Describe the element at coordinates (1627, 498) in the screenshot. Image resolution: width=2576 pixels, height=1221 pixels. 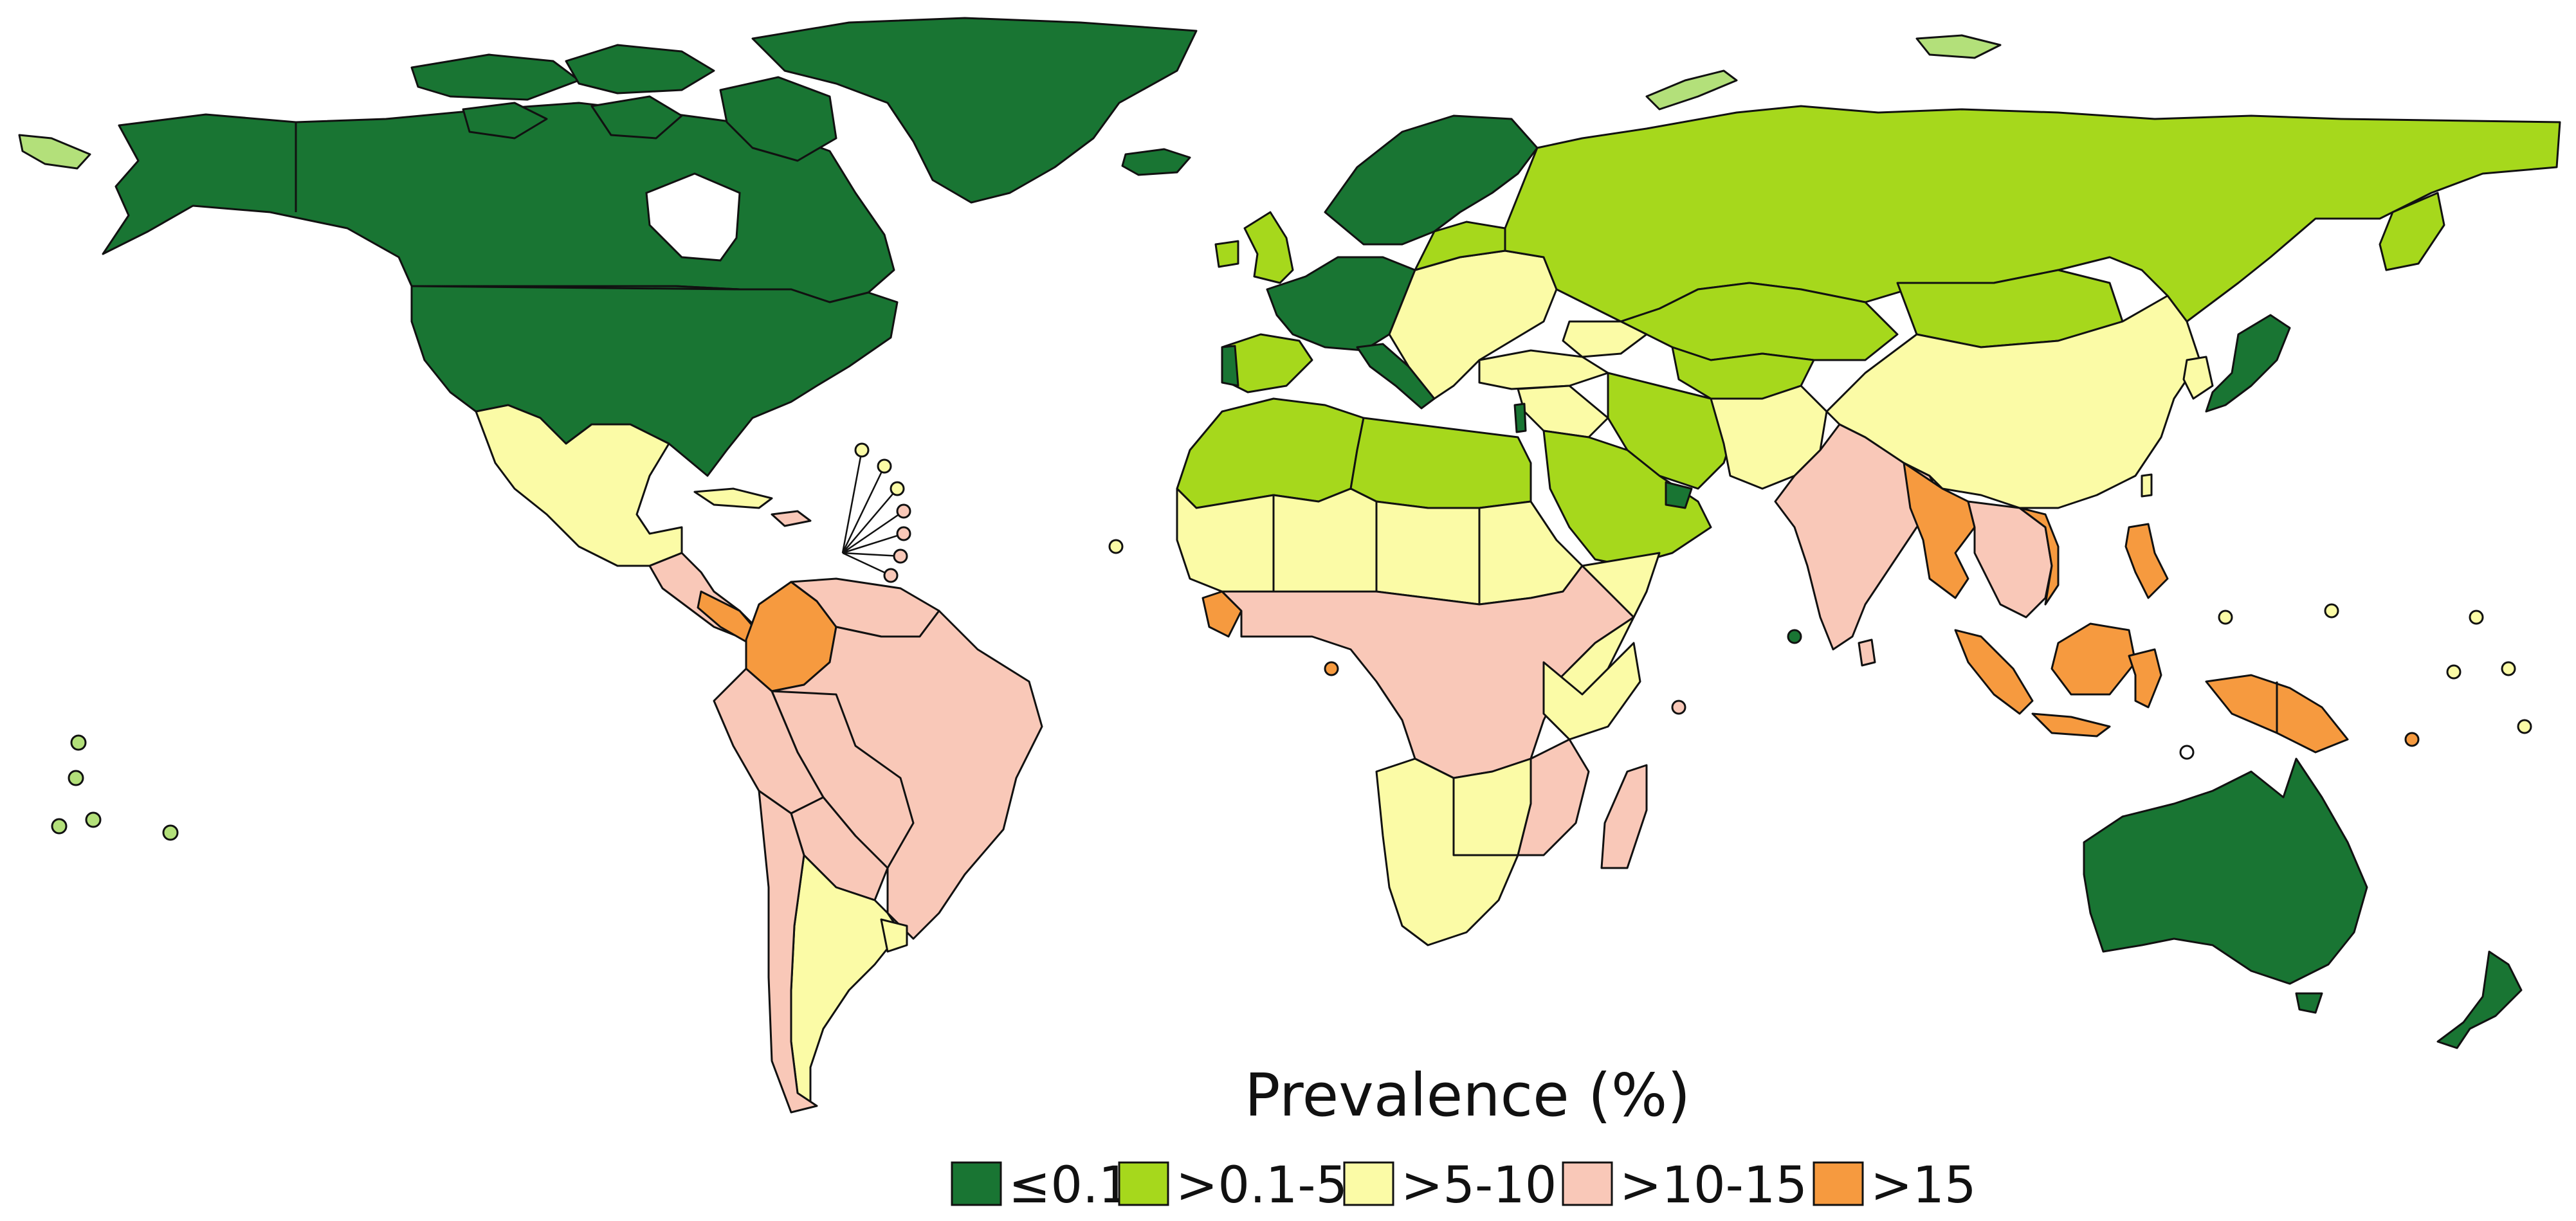
I see `region-arabia` at that location.